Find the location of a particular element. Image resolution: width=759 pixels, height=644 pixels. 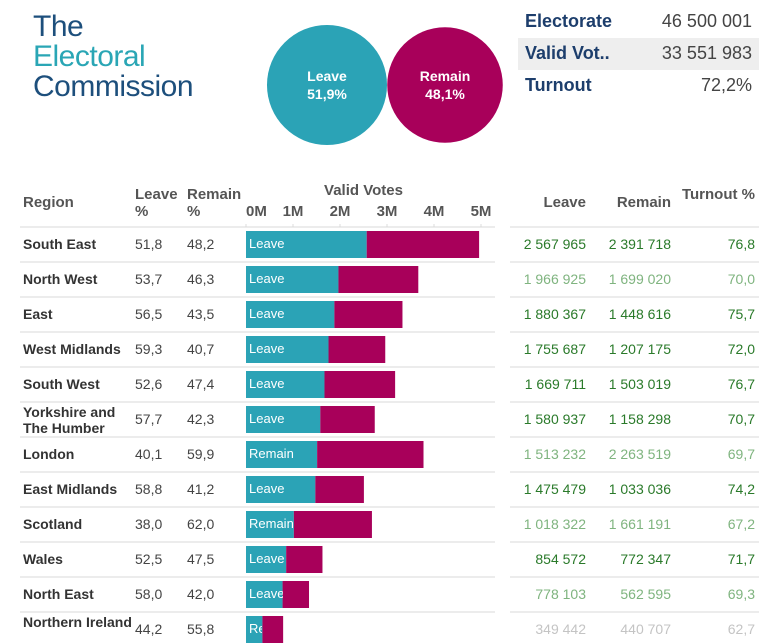

remain-votes: 2 391 718 is located at coordinates (639, 243).